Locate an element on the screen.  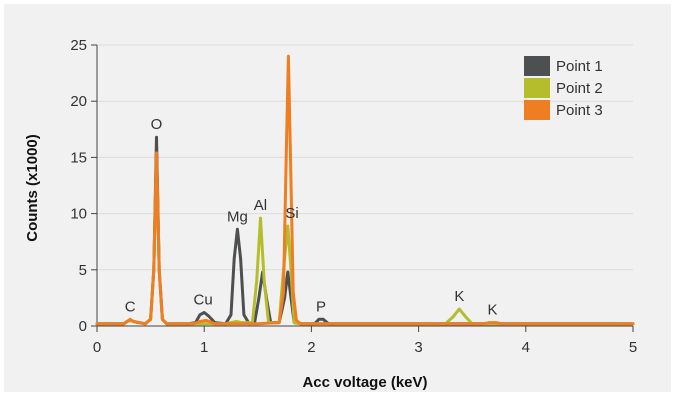
peak-label-k-7: K is located at coordinates (459, 296).